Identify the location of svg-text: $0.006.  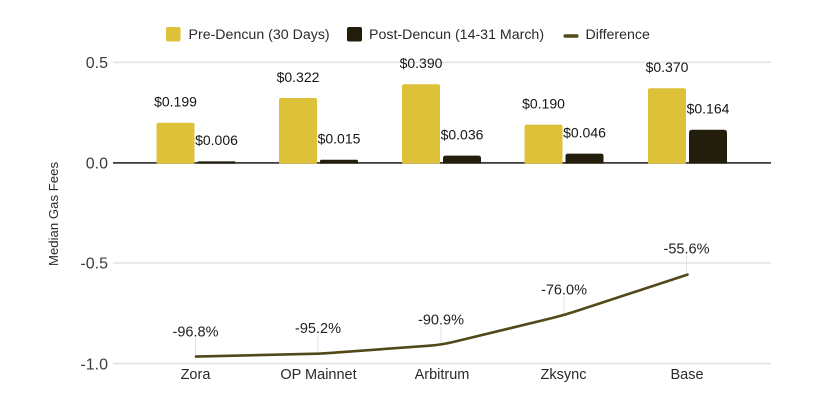
(216, 140).